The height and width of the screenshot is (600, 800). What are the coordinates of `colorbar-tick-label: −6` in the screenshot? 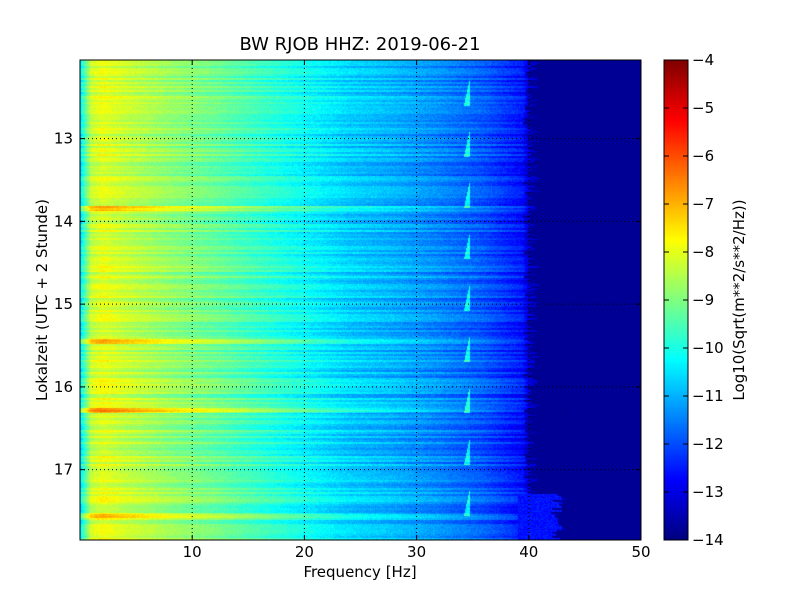 It's located at (703, 156).